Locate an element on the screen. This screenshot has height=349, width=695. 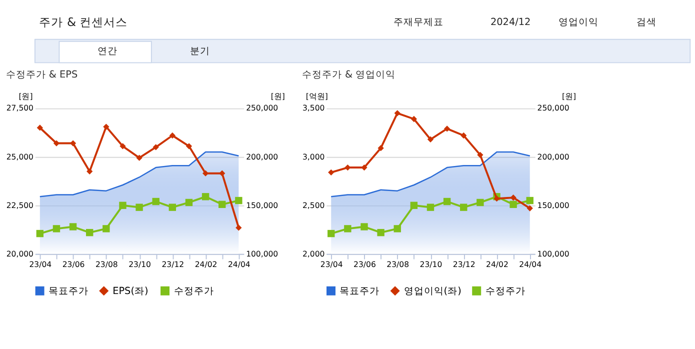
legend-label: EPS(좌) is located at coordinates (130, 291).